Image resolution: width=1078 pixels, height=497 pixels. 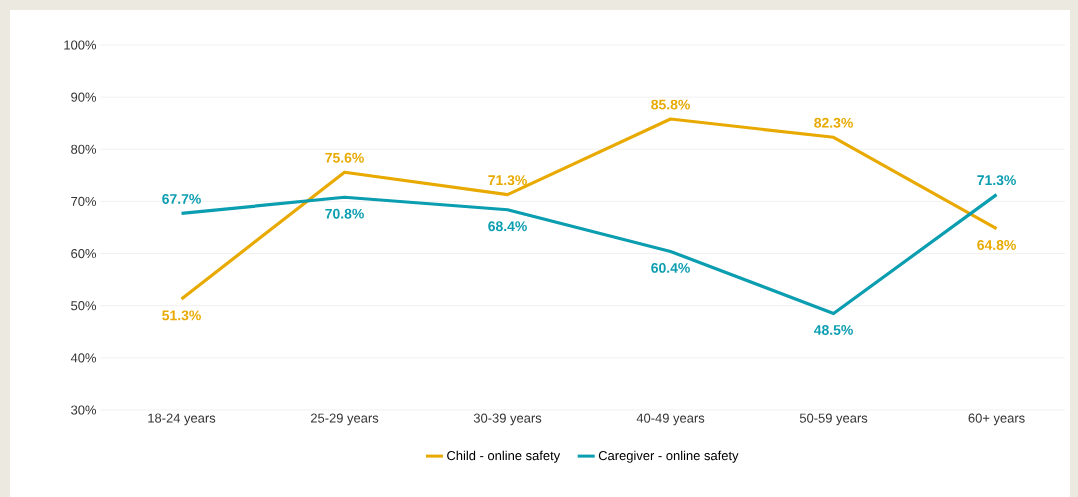 I want to click on x-tick-label: 18-24 years, so click(x=182, y=419).